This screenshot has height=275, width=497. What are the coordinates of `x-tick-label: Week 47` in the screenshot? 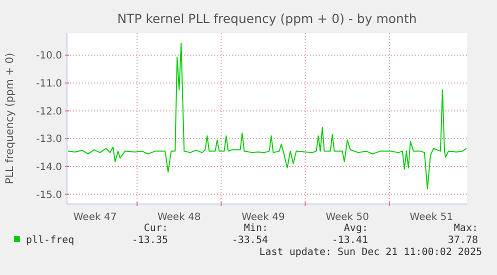 It's located at (95, 217).